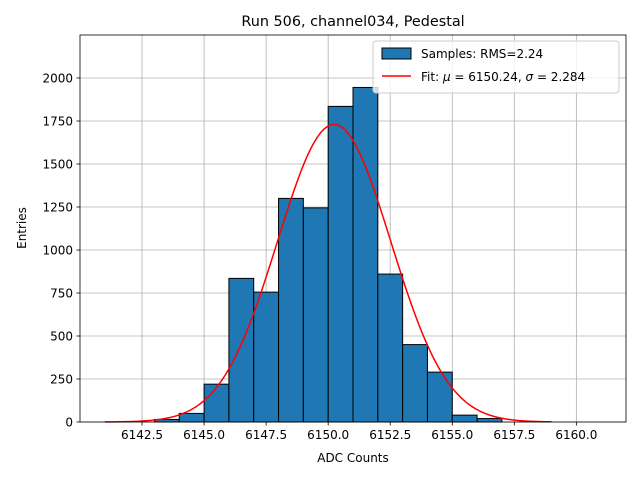  What do you see at coordinates (352, 22) in the screenshot?
I see `chart-title: Run 506, channel034, Pedestal` at bounding box center [352, 22].